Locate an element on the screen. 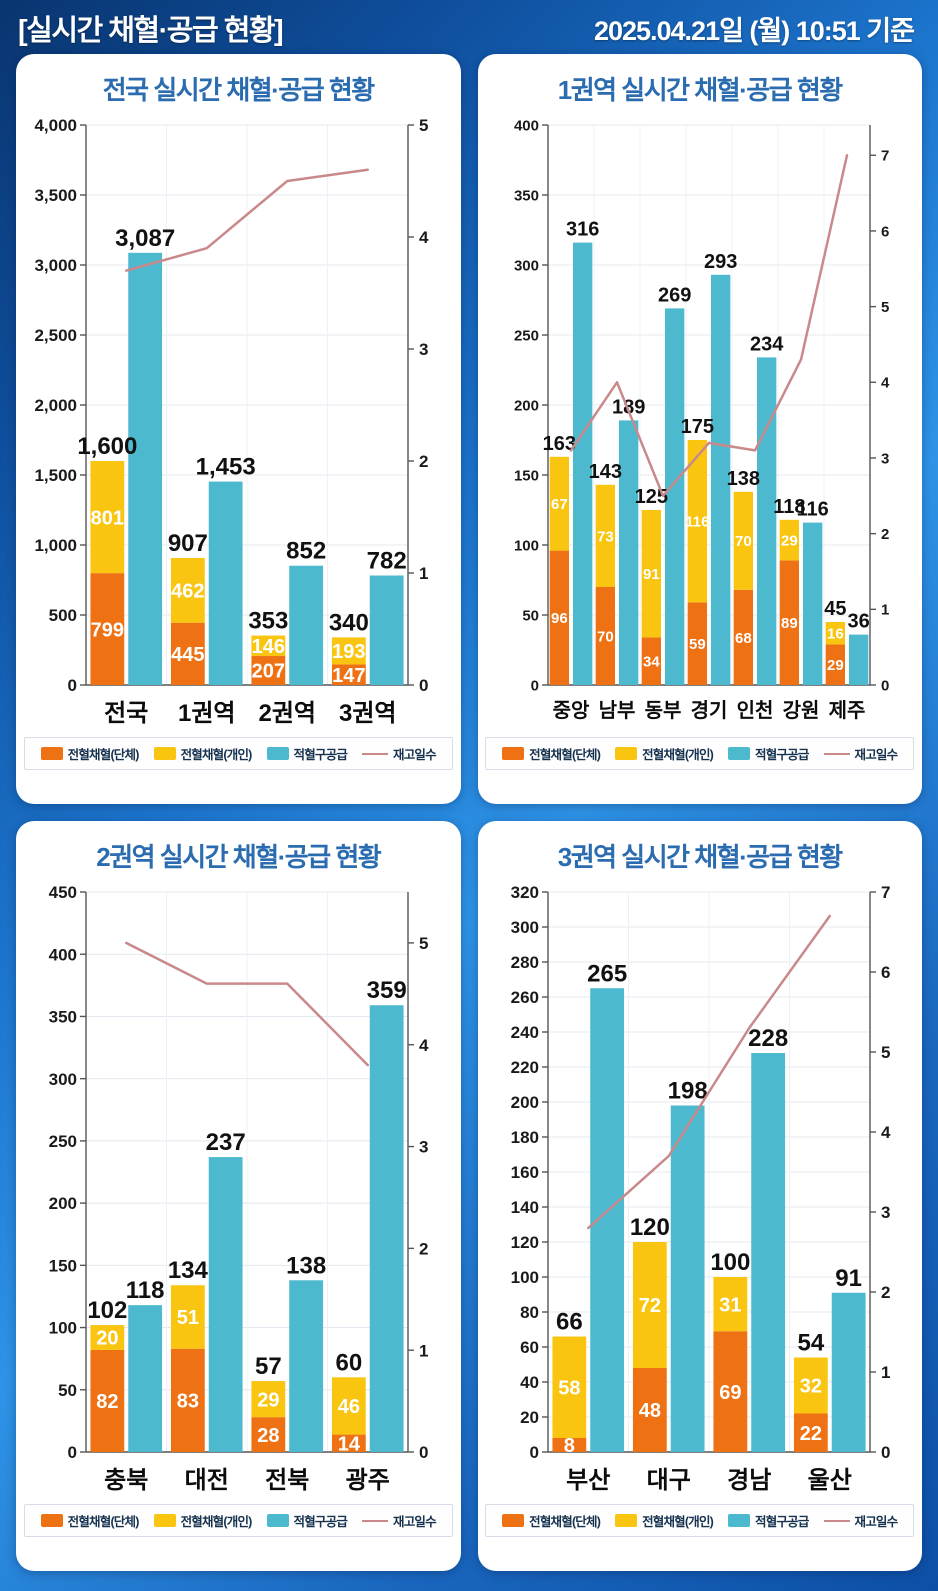  category-label: 경남 is located at coordinates (749, 1480).